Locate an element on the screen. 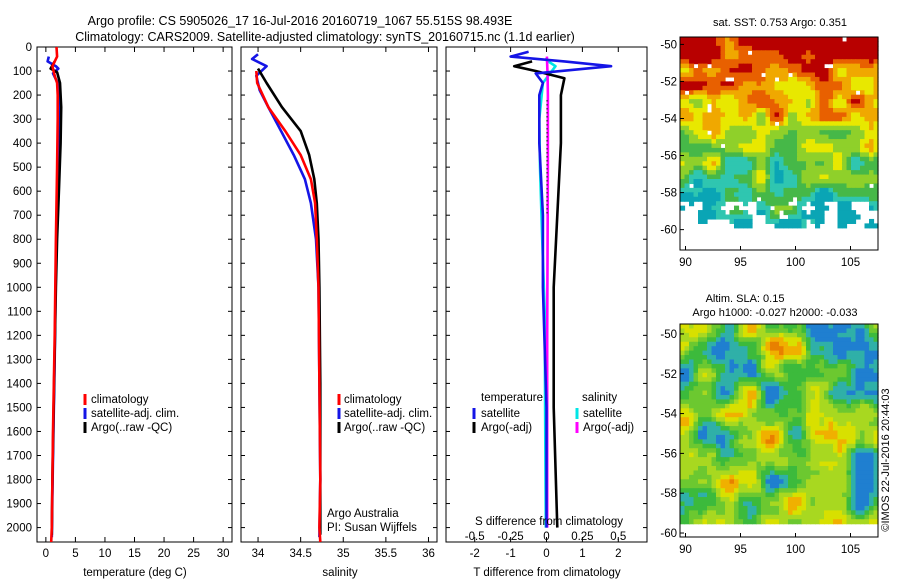  series-line-temperature-argo-adj is located at coordinates (539, 294).